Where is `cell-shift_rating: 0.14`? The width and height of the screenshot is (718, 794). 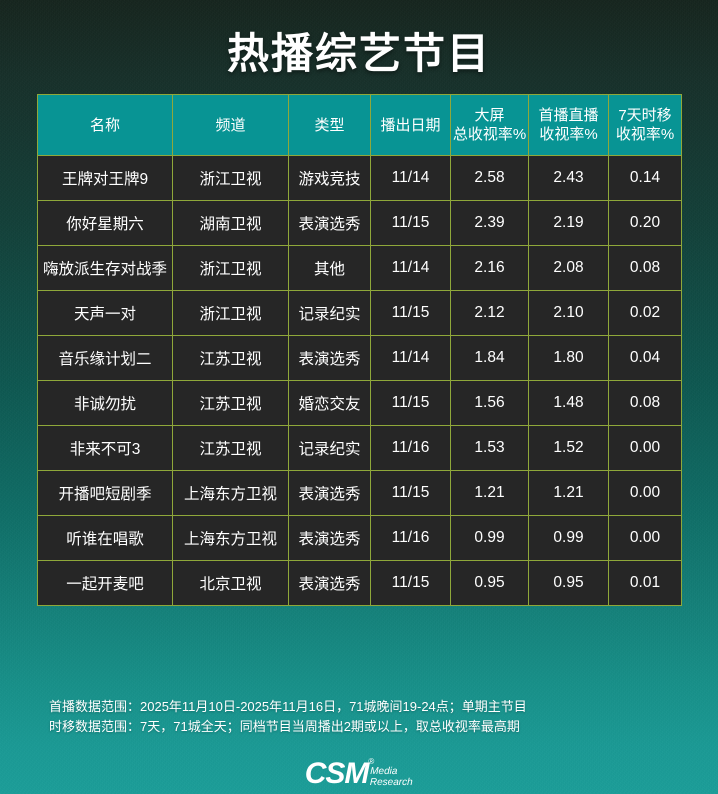 cell-shift_rating: 0.14 is located at coordinates (645, 178).